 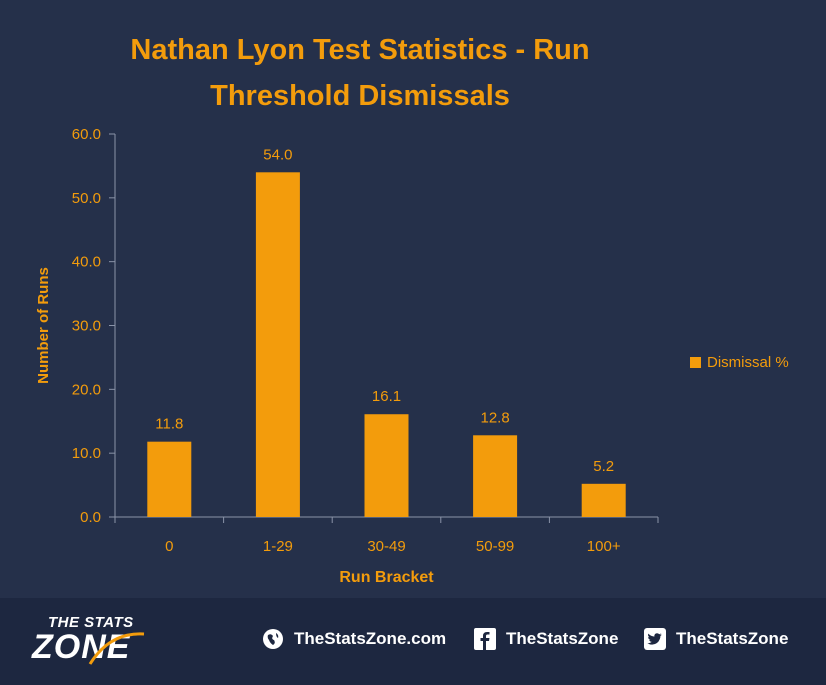 What do you see at coordinates (169, 546) in the screenshot?
I see `x-tick-label: 0` at bounding box center [169, 546].